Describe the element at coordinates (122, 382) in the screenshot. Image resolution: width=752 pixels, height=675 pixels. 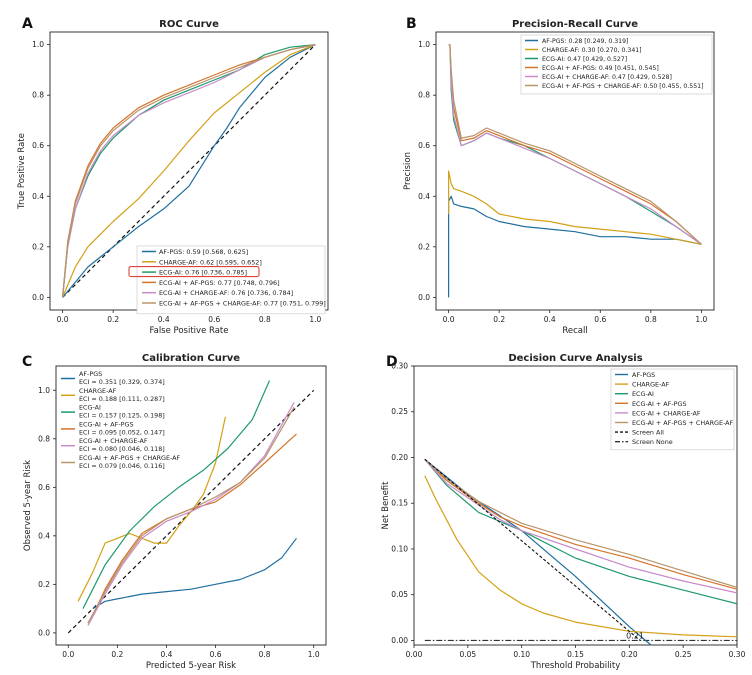
I see `legend-eci: ECI = 0.351 [0.329, 0.374]` at that location.